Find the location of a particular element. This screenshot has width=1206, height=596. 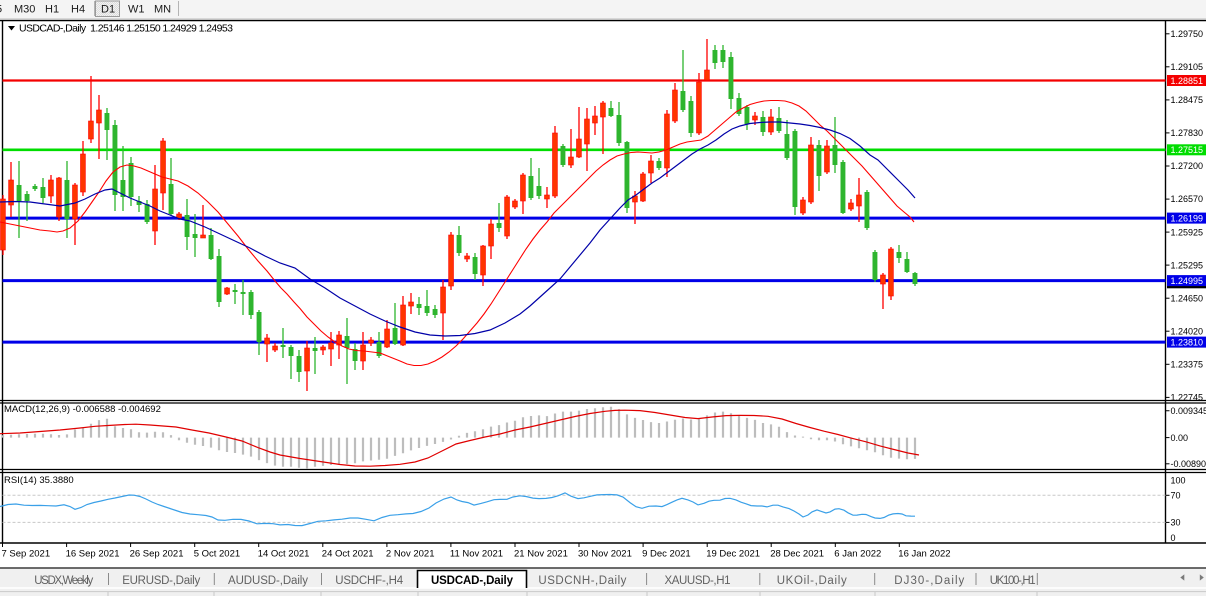

svg-text: EURUSD-,Daily is located at coordinates (161, 581).